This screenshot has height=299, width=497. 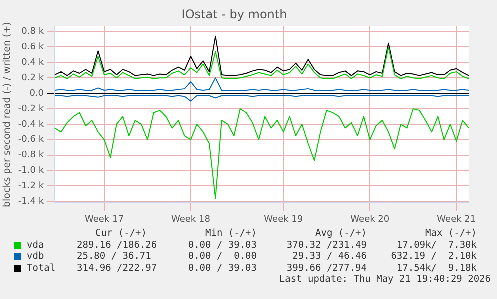 I want to click on text: 399.66 /277.94, so click(x=326, y=268).